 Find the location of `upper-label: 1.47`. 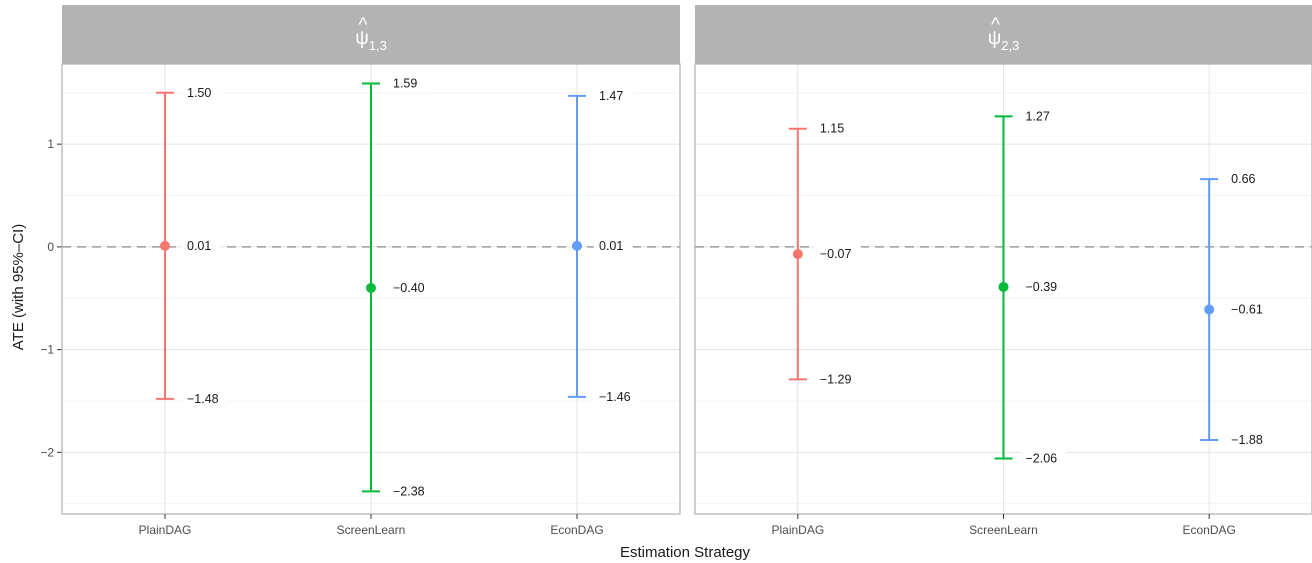

upper-label: 1.47 is located at coordinates (611, 96).